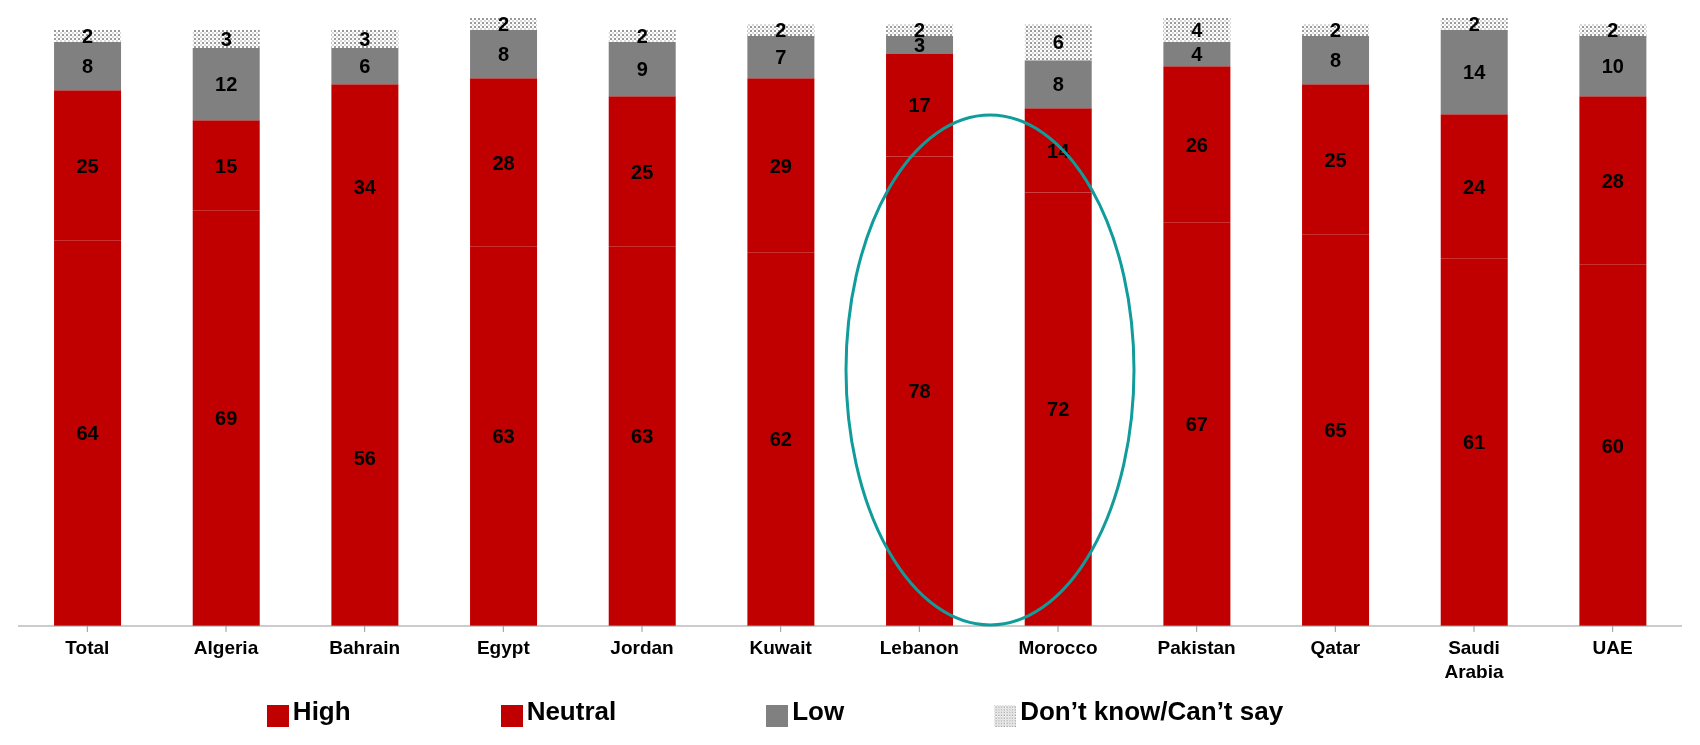 The image size is (1700, 745). Describe the element at coordinates (1197, 424) in the screenshot. I see `data-label: 67` at that location.